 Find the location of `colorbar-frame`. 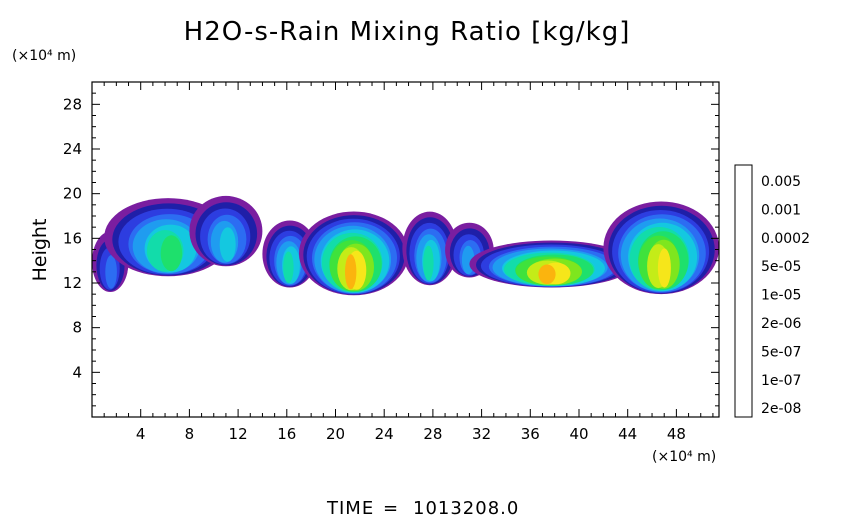

colorbar-frame is located at coordinates (743, 291).